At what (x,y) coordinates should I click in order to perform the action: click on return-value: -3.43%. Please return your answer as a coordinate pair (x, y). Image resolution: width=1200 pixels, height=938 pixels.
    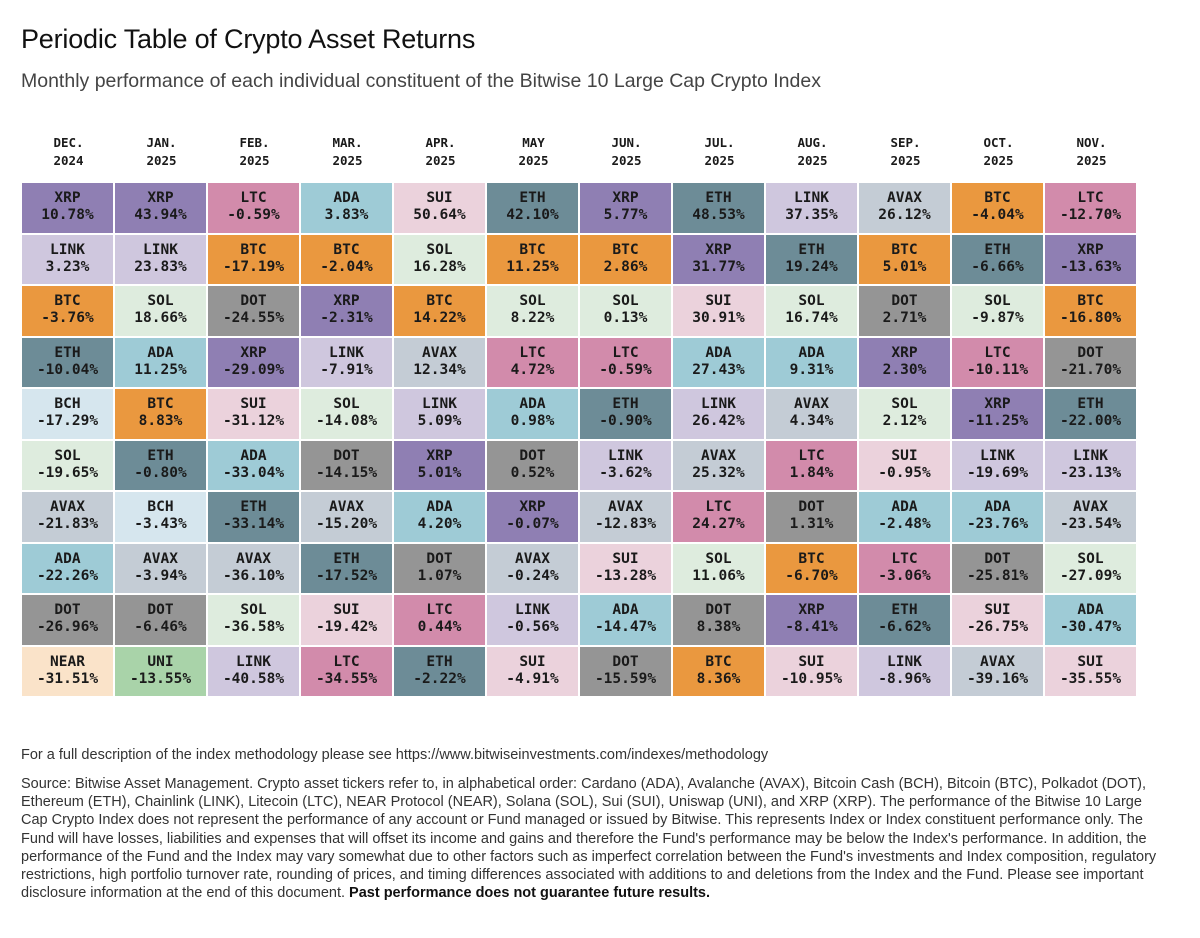
    Looking at the image, I should click on (160, 524).